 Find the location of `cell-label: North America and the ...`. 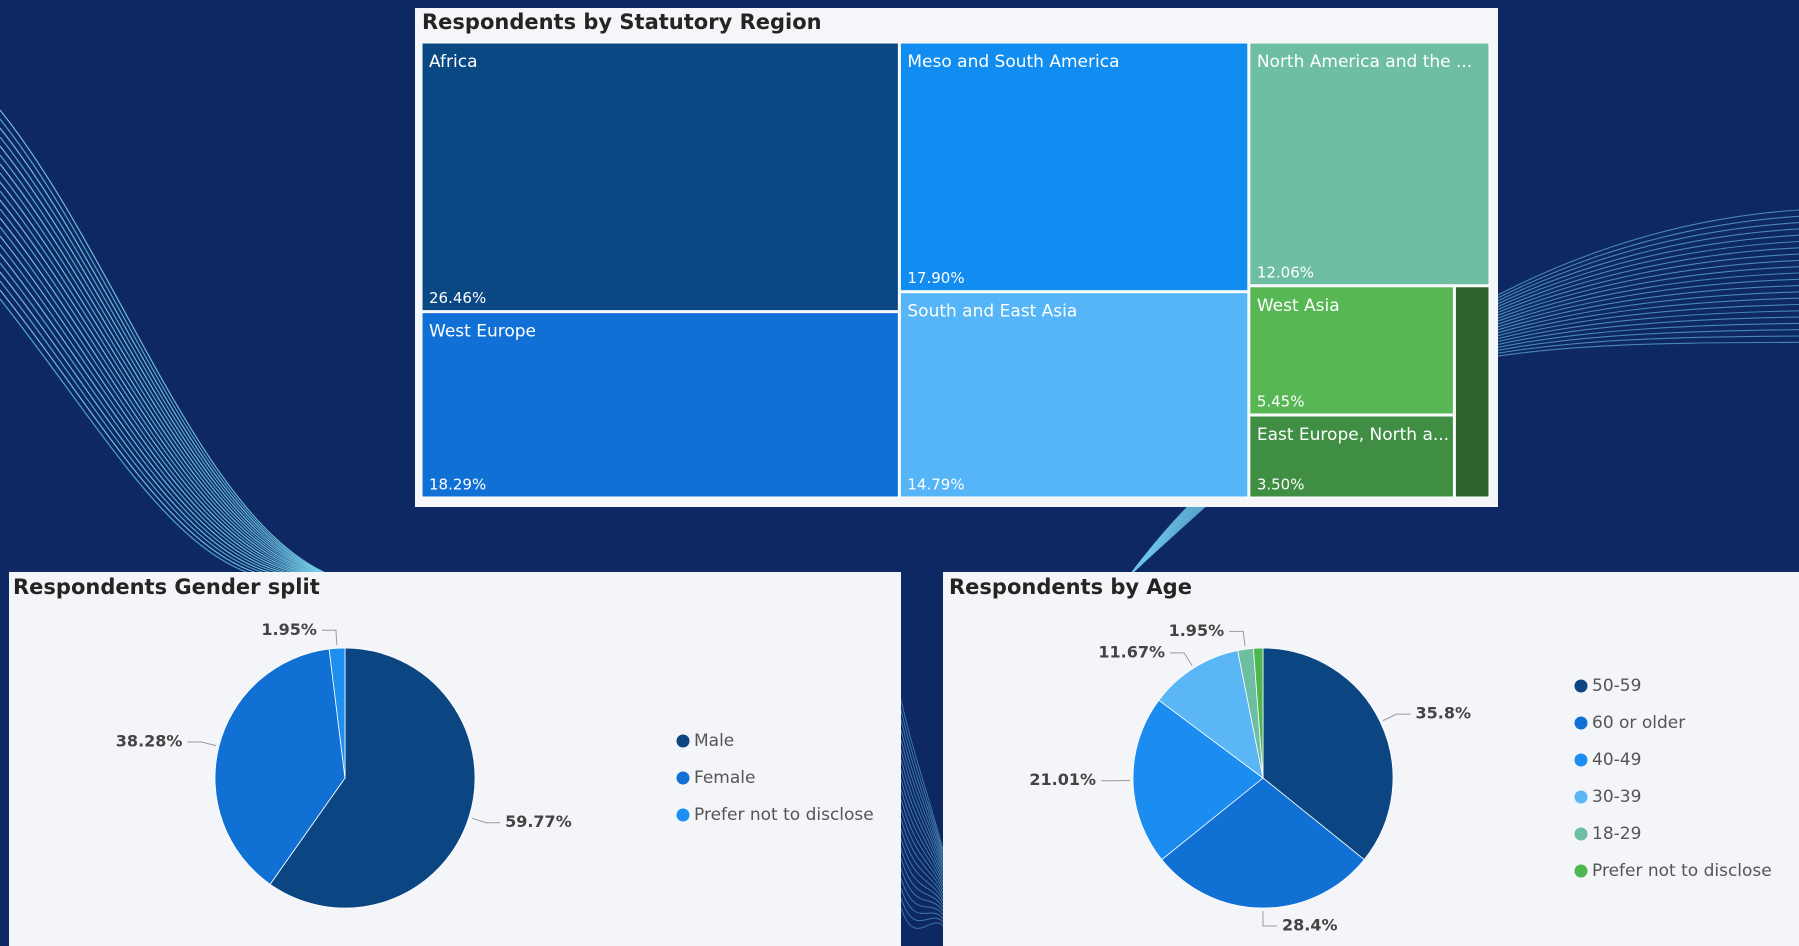

cell-label: North America and the ... is located at coordinates (1364, 62).